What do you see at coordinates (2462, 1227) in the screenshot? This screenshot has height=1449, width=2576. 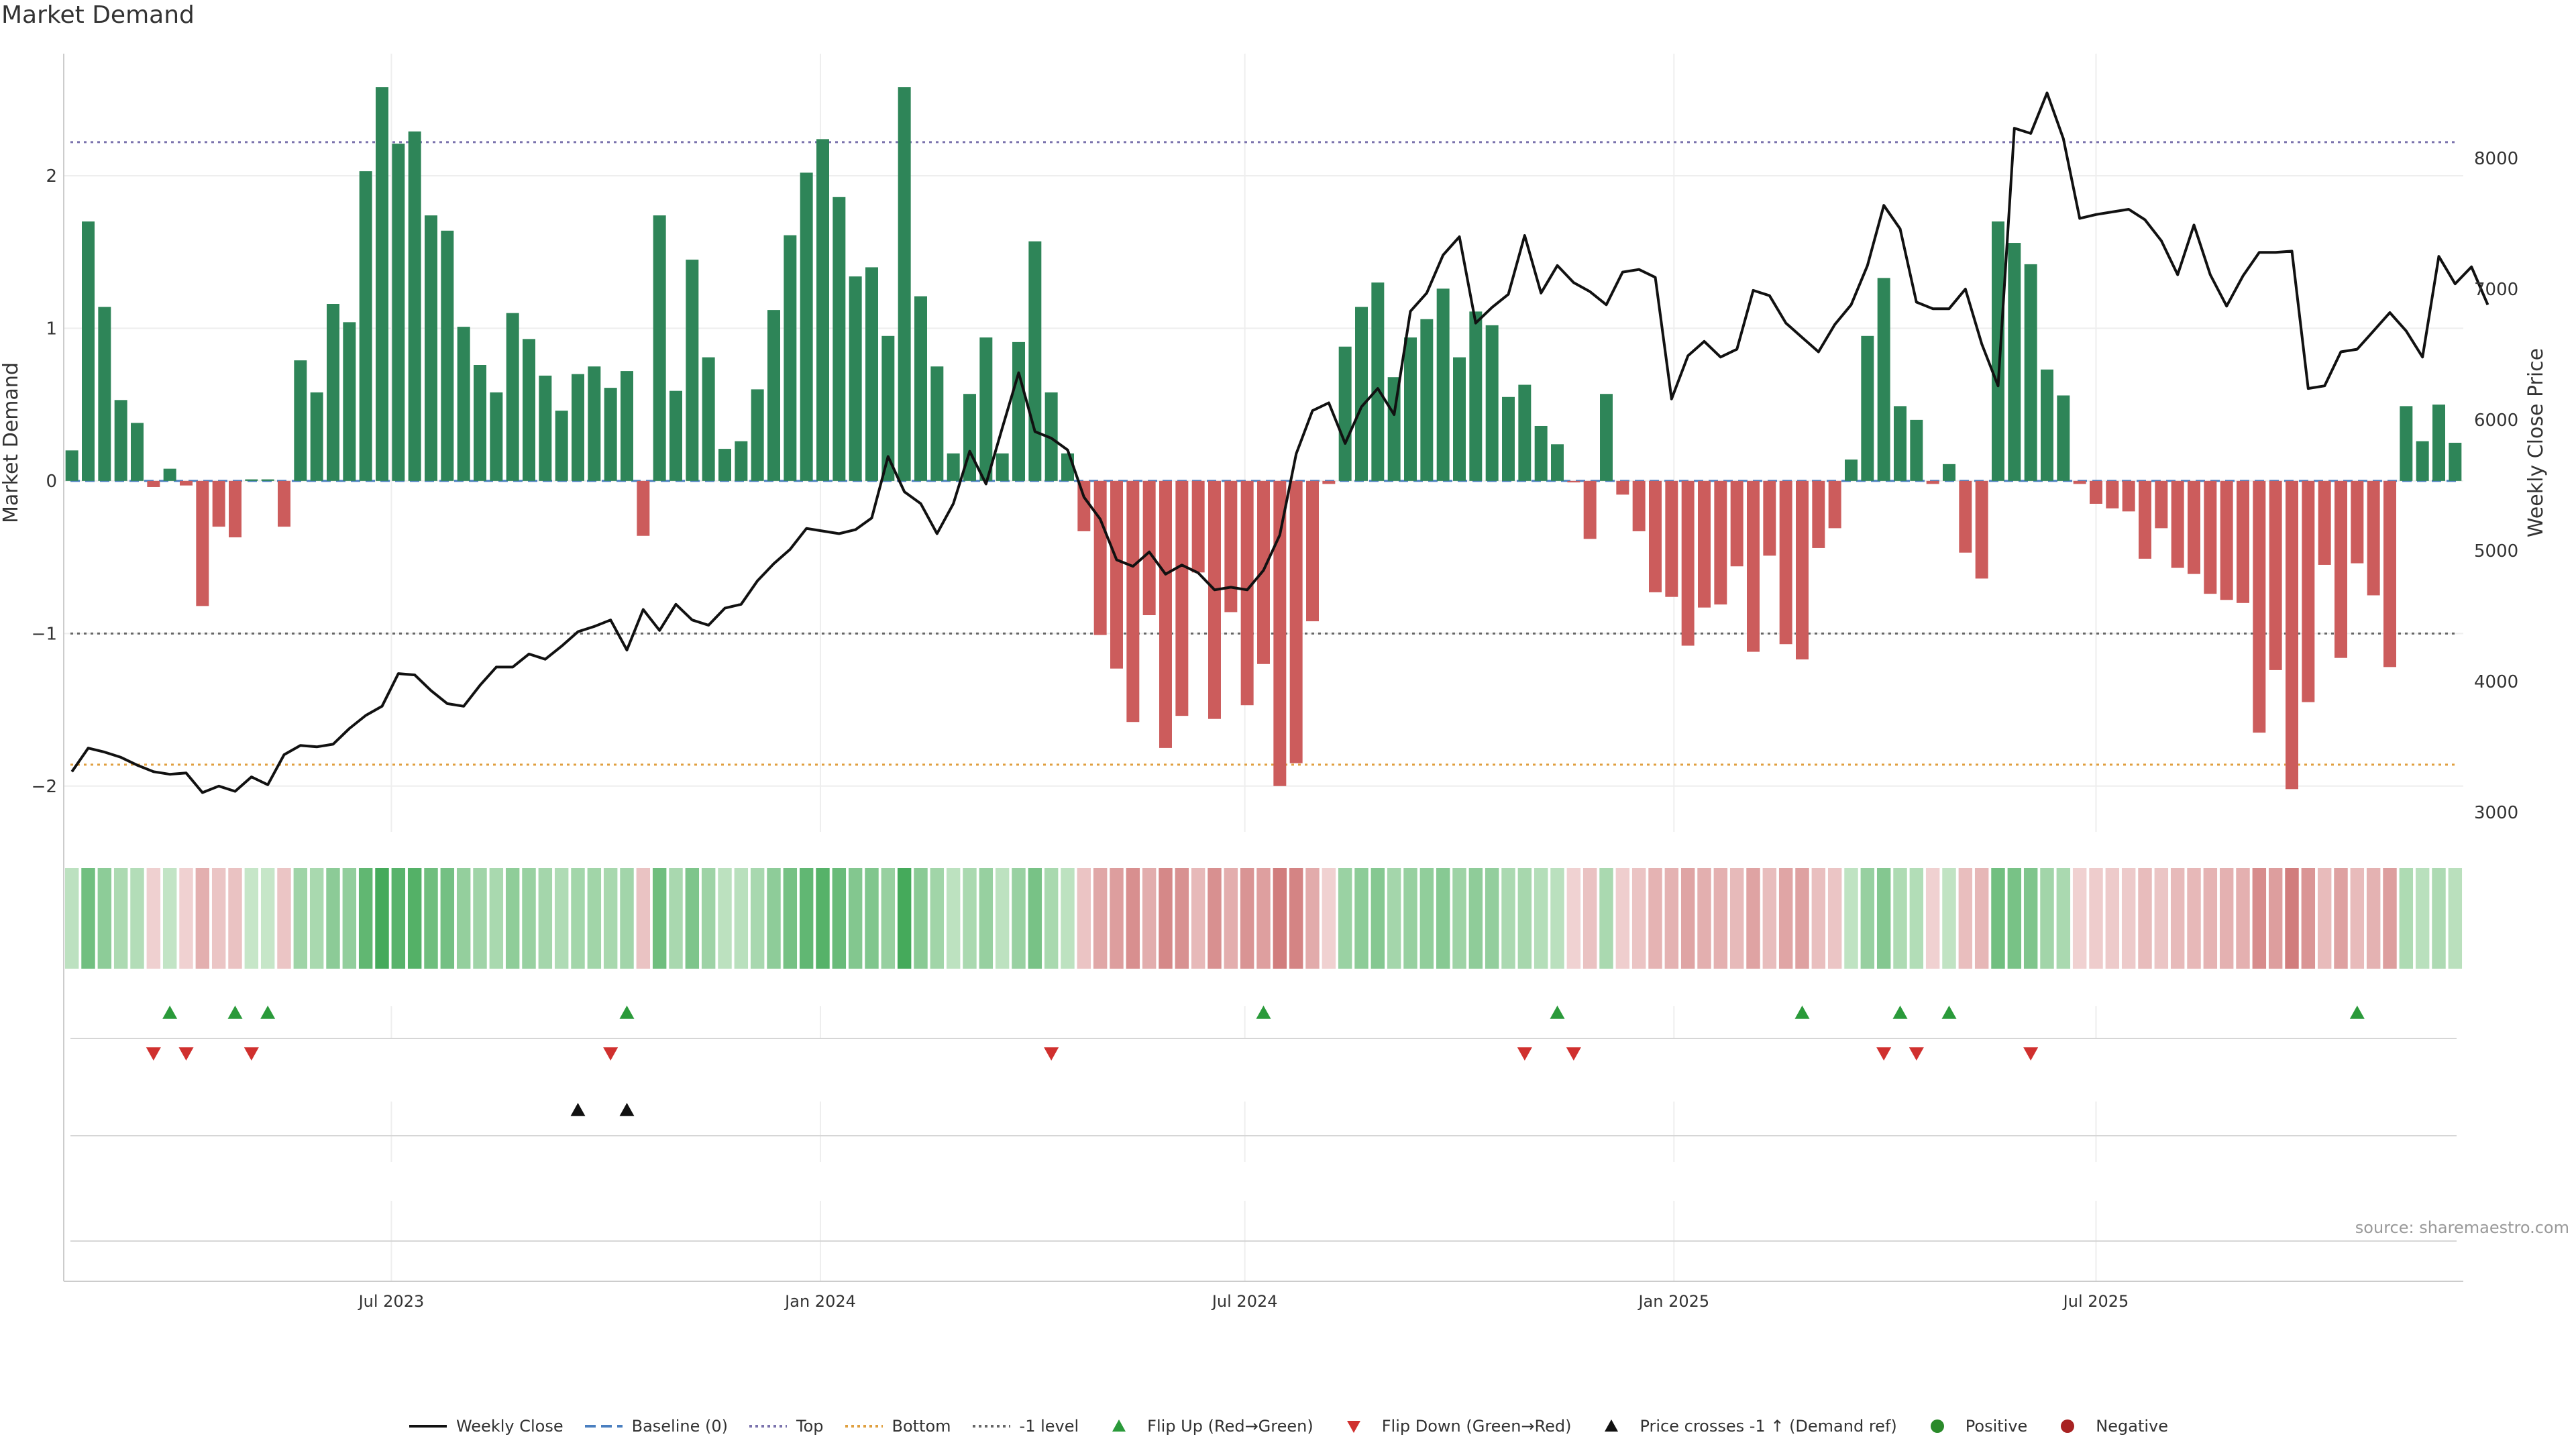 I see `source-note: source: sharemaestro.com` at bounding box center [2462, 1227].